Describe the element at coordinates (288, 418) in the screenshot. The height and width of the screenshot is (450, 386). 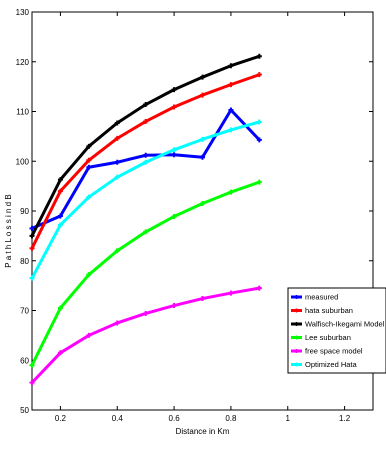
I see `x-tick-label: 1` at that location.